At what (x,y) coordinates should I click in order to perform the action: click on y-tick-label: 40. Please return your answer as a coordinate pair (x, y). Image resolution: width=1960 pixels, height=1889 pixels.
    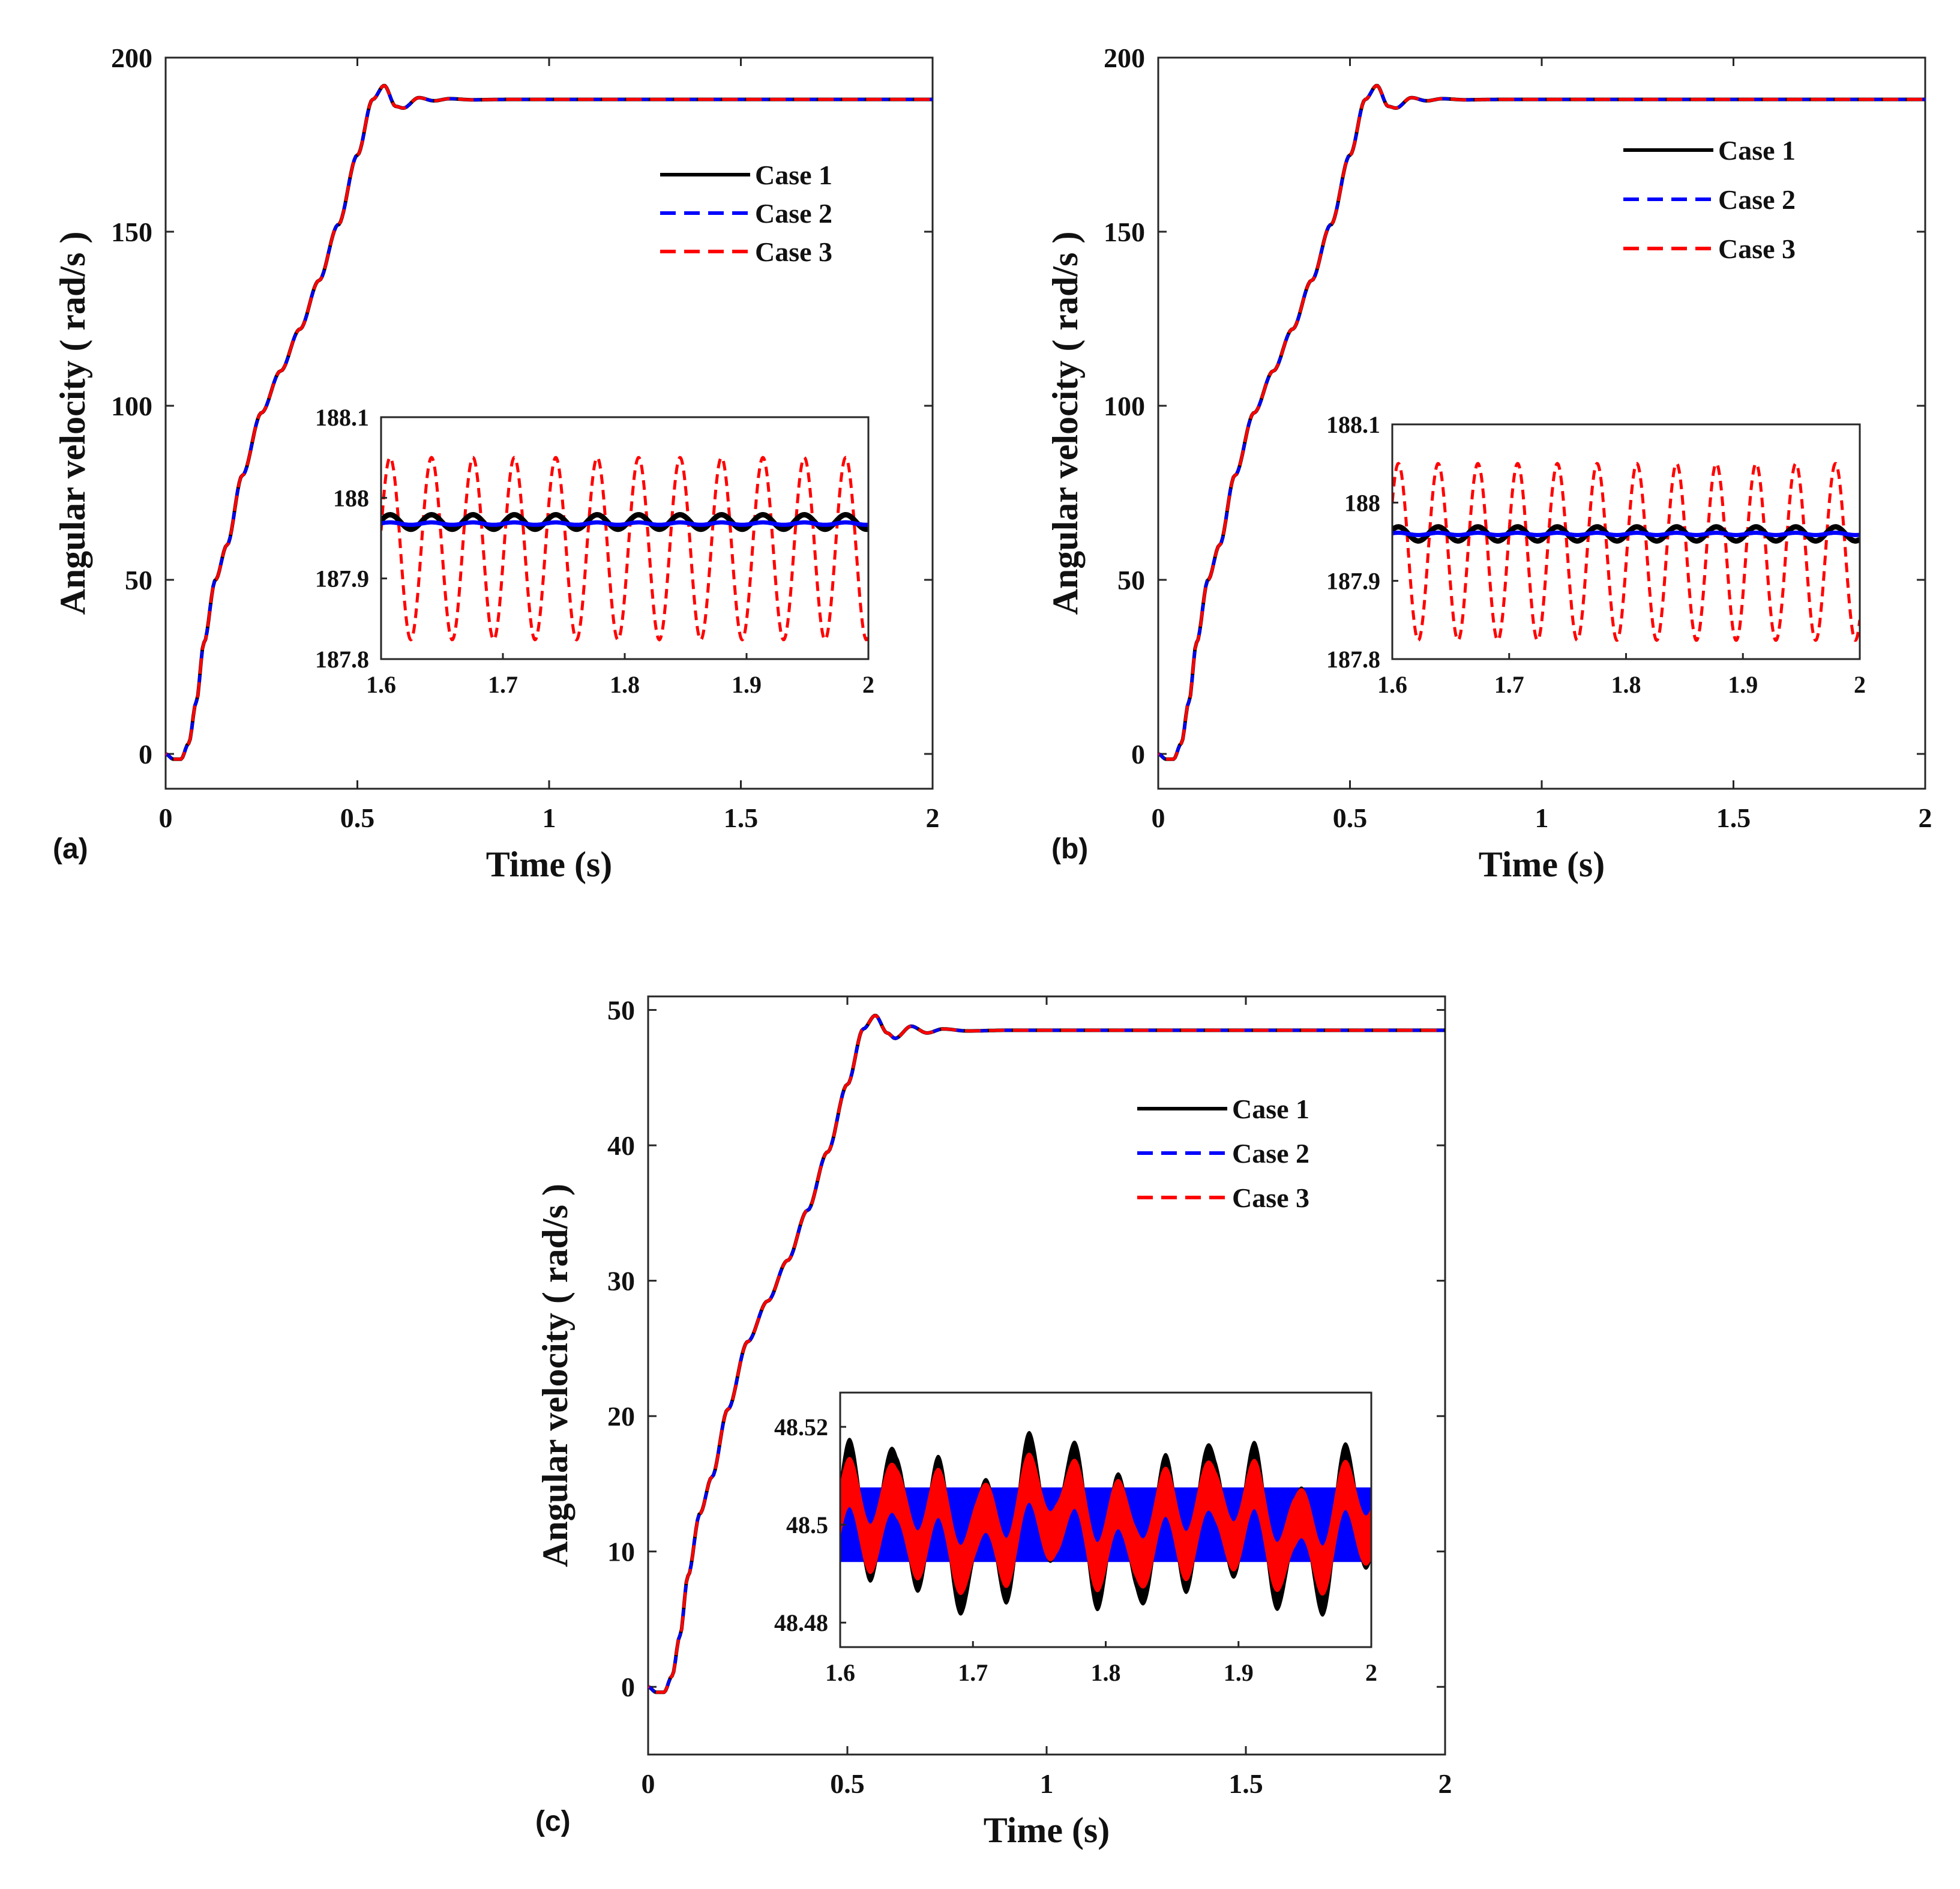
    Looking at the image, I should click on (621, 1145).